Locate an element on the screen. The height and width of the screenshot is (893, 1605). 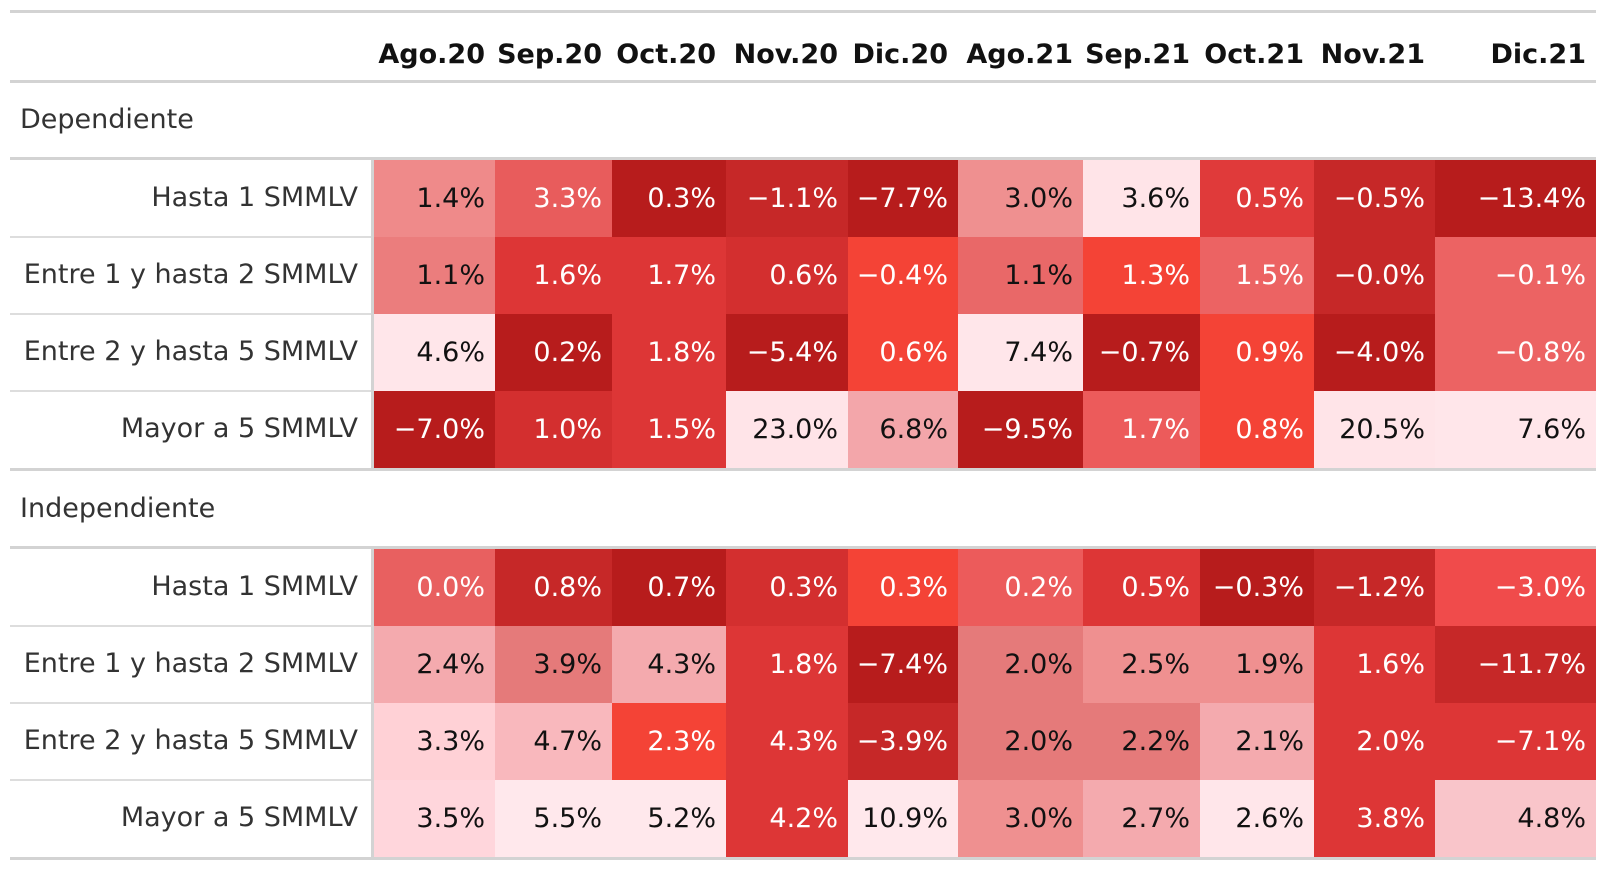
heatmap-cell: 2.4% is located at coordinates (433, 664).